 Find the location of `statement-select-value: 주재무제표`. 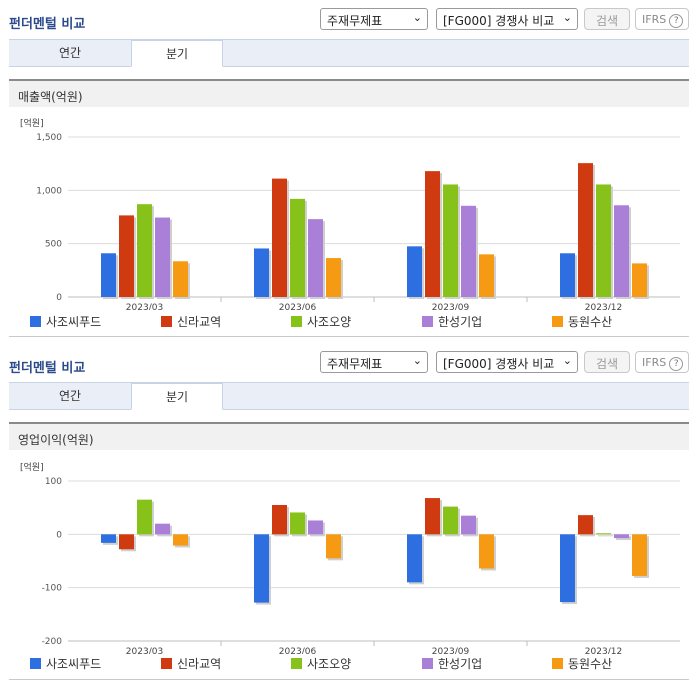

statement-select-value: 주재무제표 is located at coordinates (355, 364).